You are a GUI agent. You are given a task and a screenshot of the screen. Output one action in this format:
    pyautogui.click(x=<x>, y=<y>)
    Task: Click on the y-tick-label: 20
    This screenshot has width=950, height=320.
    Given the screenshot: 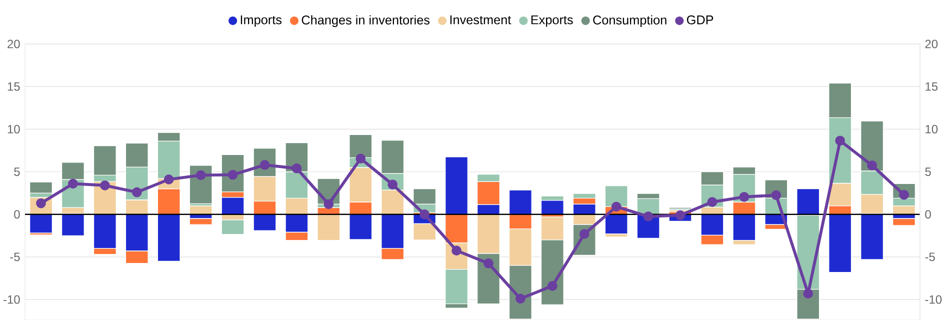 What is the action you would take?
    pyautogui.click(x=14, y=44)
    